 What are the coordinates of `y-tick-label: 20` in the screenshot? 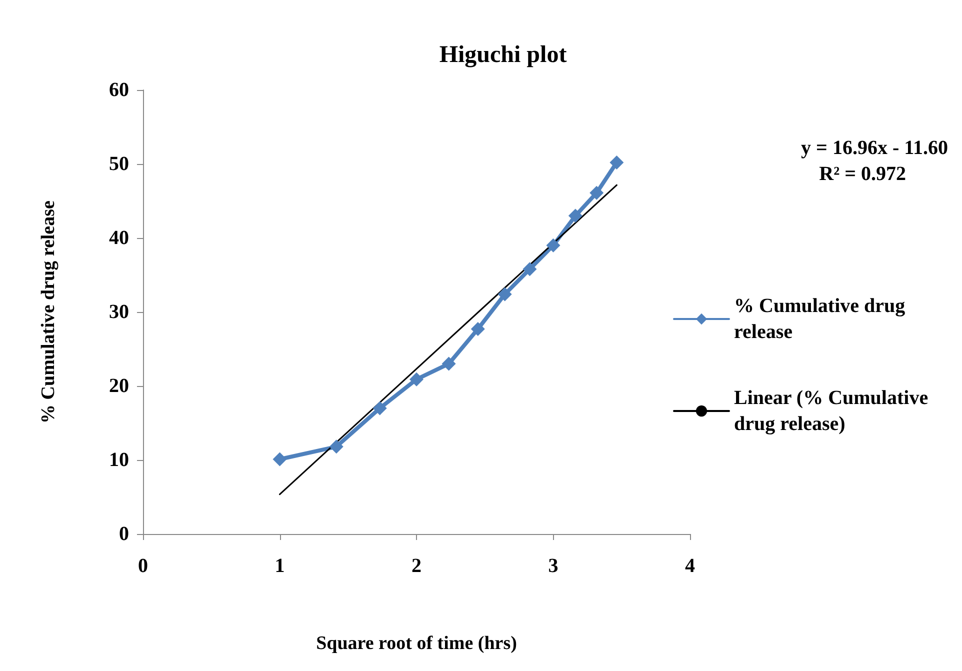 It's located at (119, 386).